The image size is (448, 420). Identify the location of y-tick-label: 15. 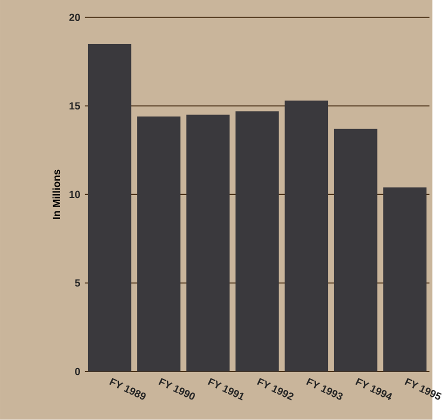
(75, 106).